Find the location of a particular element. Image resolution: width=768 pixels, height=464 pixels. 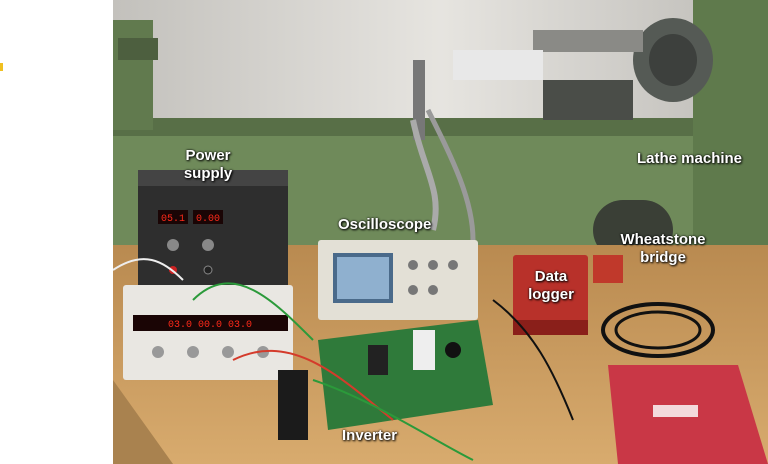

label-inverter: Inverter is located at coordinates (370, 435).